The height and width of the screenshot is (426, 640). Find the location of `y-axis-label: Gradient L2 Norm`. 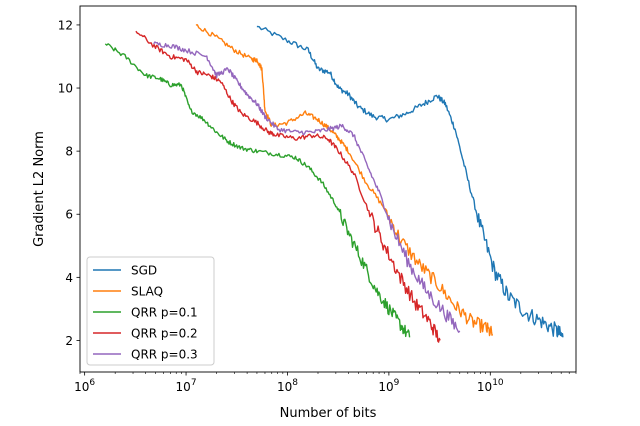

y-axis-label: Gradient L2 Norm is located at coordinates (39, 189).